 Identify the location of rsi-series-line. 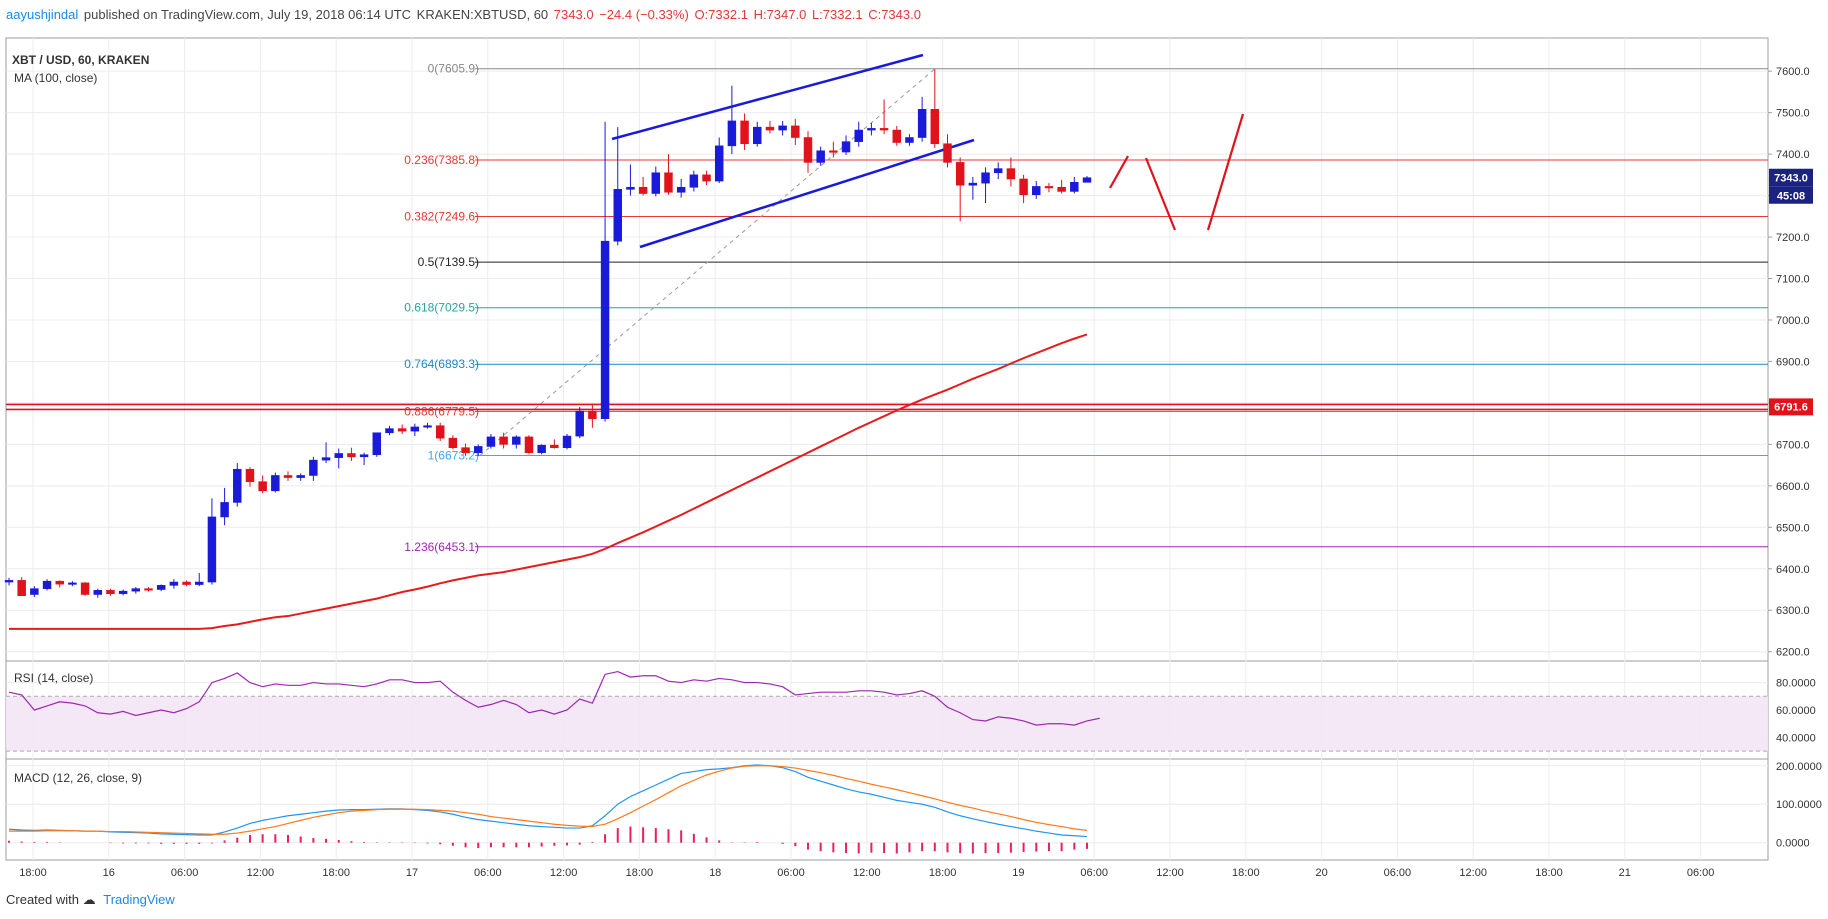
(554, 698).